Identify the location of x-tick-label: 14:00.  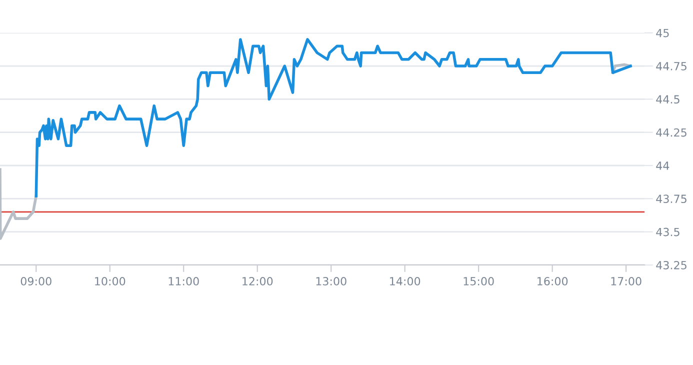
(405, 281).